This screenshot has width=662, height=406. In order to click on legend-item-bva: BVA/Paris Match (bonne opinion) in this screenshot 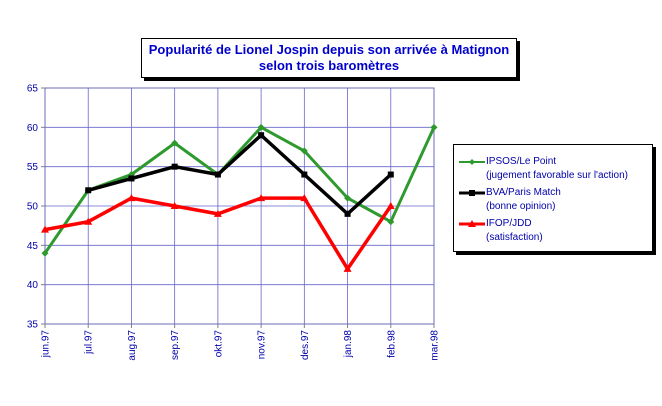, I will do `click(555, 200)`.